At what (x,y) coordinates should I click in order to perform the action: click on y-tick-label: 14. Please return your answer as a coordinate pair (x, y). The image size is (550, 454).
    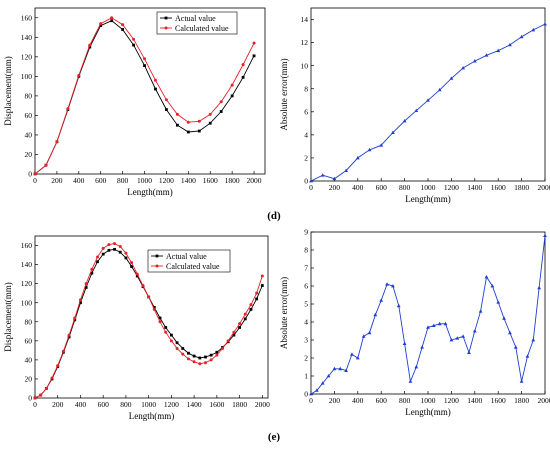
    Looking at the image, I should click on (305, 19).